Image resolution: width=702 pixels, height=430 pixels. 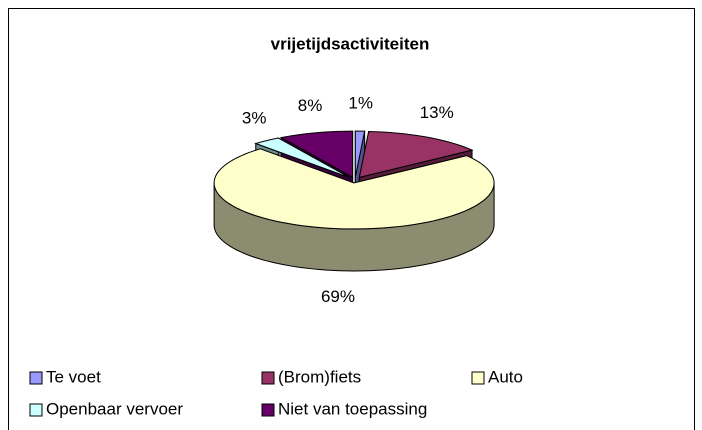 I want to click on legend-label: (Brom)fiets, so click(x=319, y=376).